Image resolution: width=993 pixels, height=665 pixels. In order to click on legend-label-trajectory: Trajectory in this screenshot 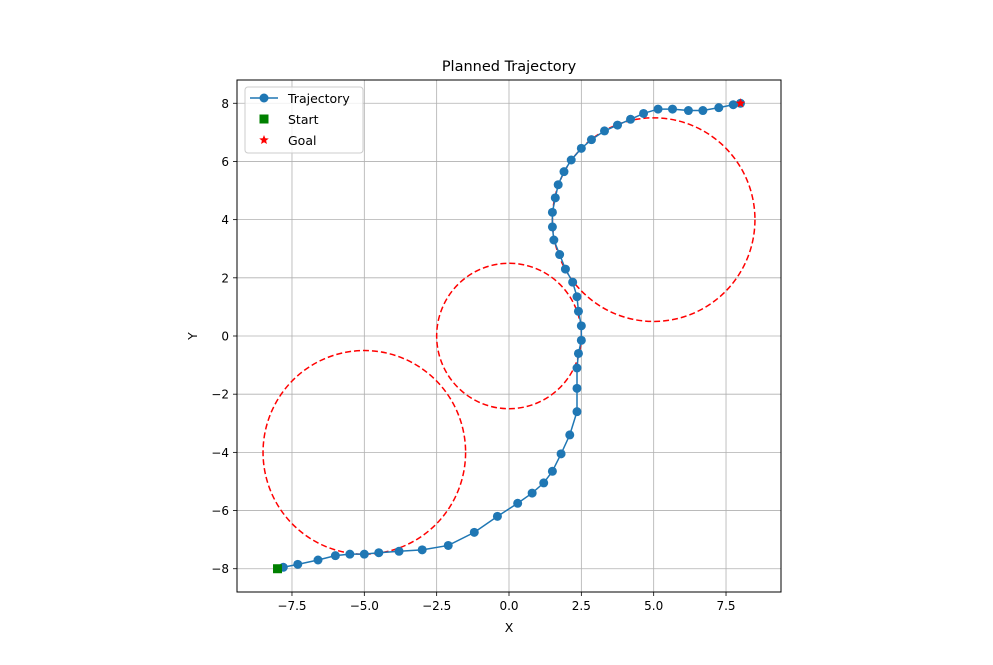, I will do `click(318, 98)`.